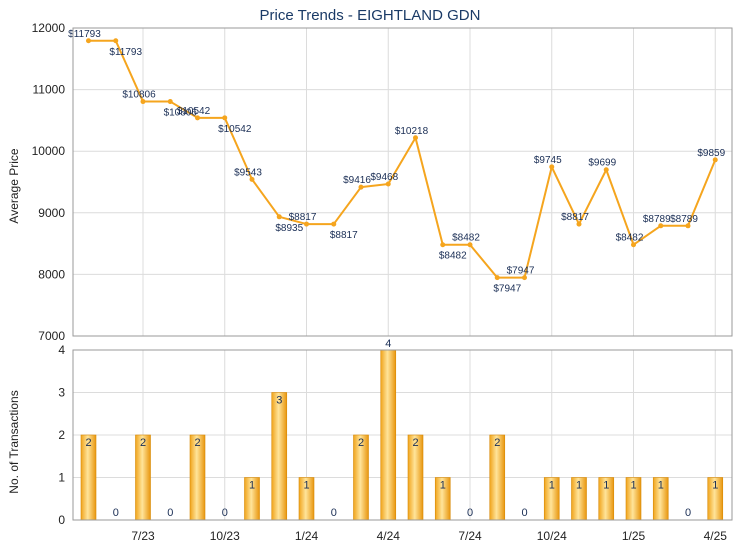  Describe the element at coordinates (143, 536) in the screenshot. I see `x-tick-label: 7/23` at that location.